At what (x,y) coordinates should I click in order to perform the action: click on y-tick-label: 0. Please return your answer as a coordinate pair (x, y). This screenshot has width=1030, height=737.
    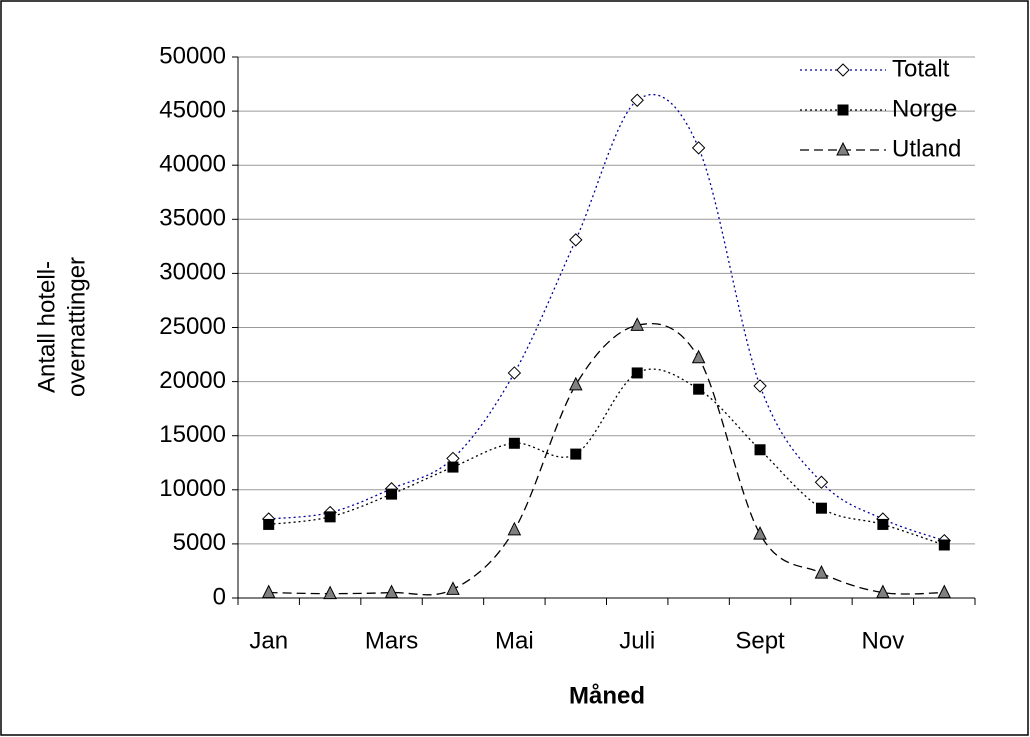
    Looking at the image, I should click on (219, 596).